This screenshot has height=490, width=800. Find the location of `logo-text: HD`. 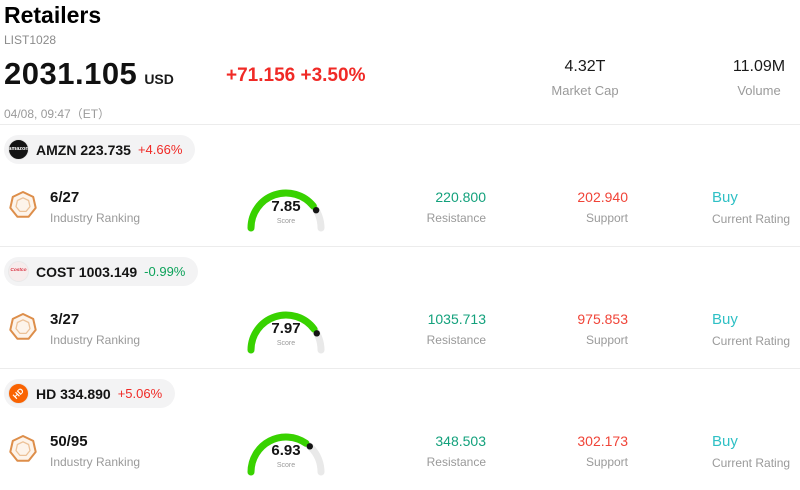

logo-text: HD is located at coordinates (18, 393).